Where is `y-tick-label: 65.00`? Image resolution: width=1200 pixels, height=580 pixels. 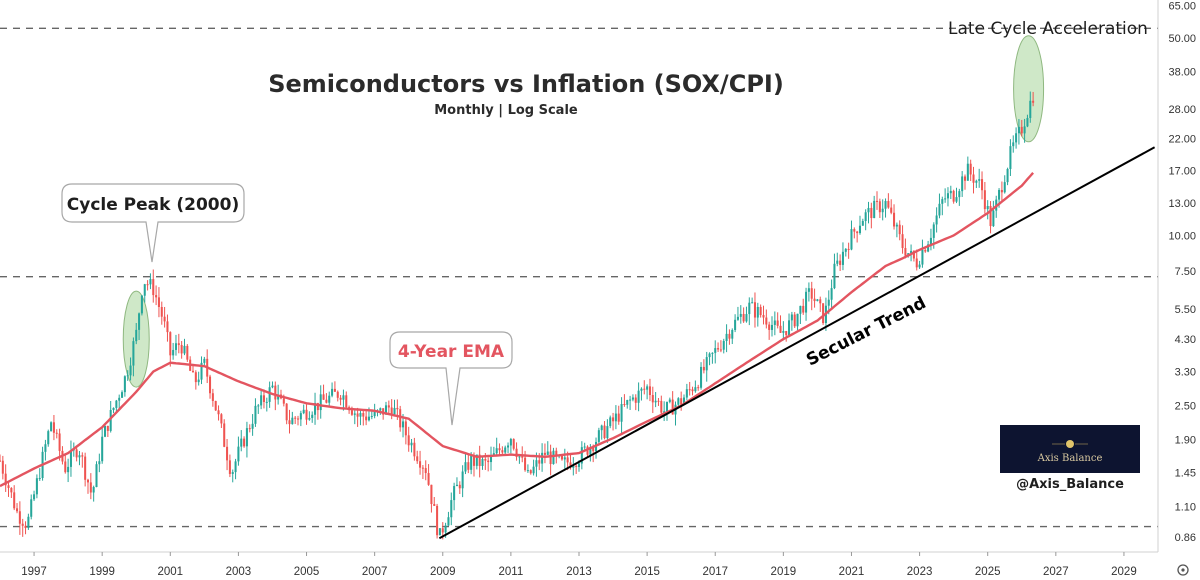
y-tick-label: 65.00 is located at coordinates (1182, 7).